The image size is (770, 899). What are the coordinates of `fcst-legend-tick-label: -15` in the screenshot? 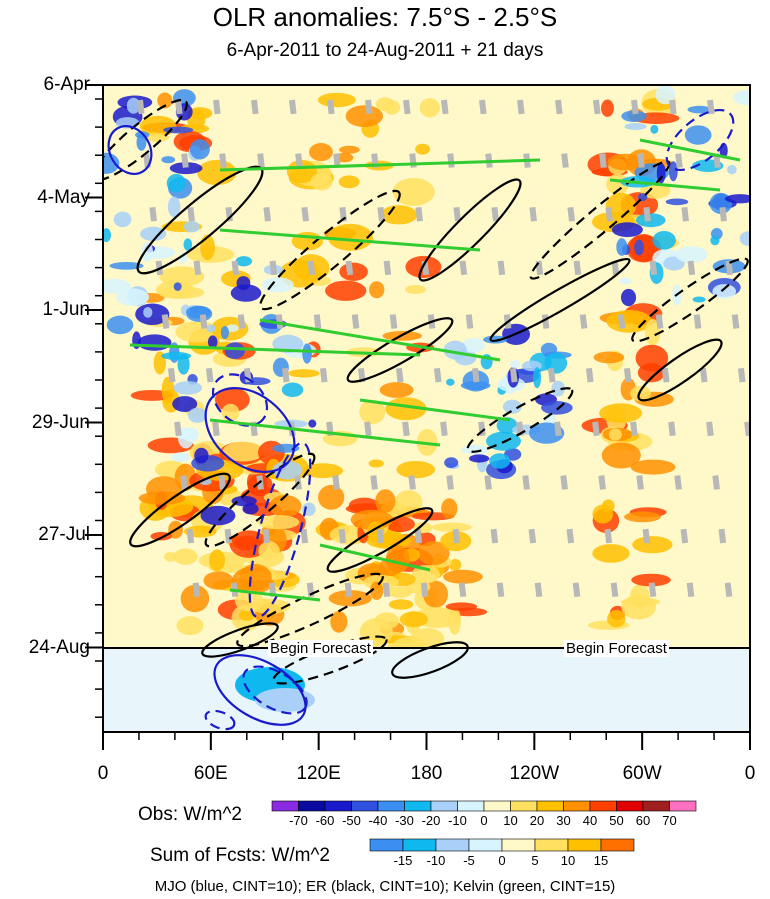 It's located at (403, 860).